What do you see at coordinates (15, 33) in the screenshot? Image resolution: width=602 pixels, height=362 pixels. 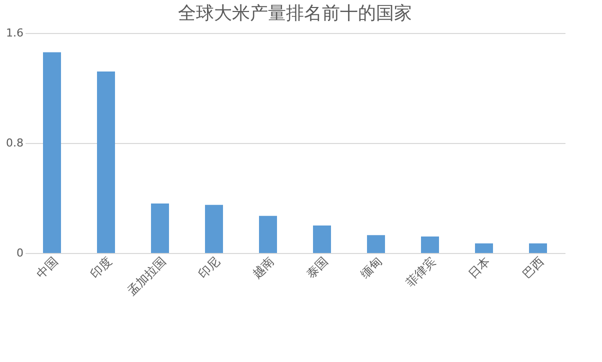 I see `y-tick-label: 1.6` at bounding box center [15, 33].